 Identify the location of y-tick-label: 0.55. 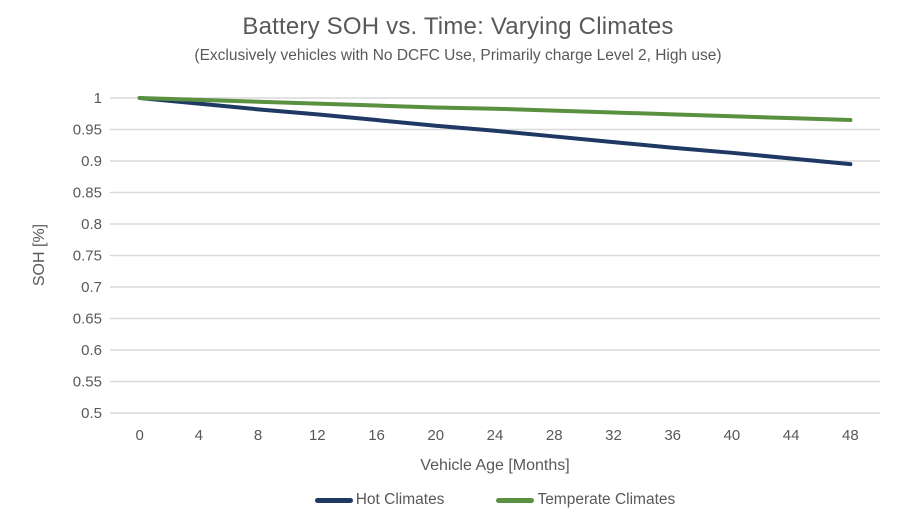
(87, 382).